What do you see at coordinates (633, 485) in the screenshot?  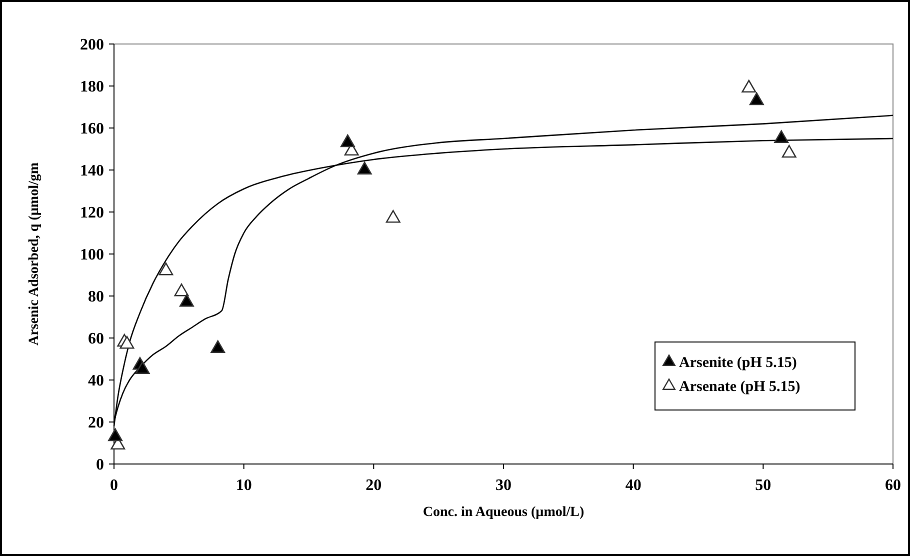 I see `x-tick-label: 40` at bounding box center [633, 485].